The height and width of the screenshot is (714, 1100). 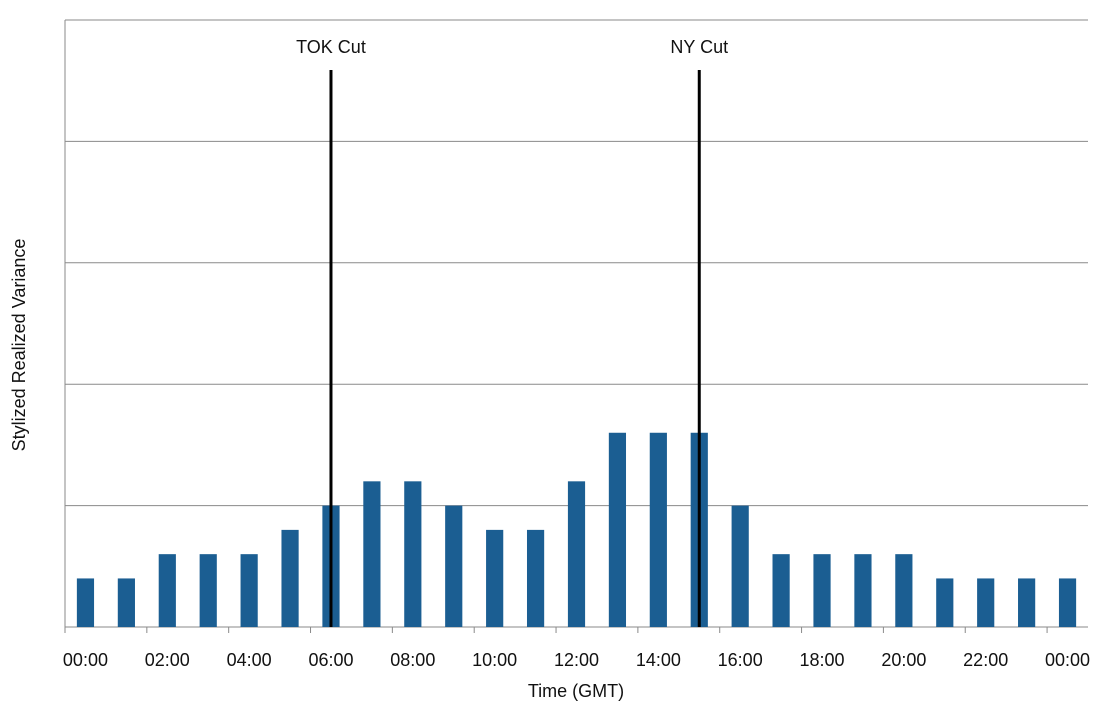 I want to click on x-tick-label: 08:00, so click(x=412, y=660).